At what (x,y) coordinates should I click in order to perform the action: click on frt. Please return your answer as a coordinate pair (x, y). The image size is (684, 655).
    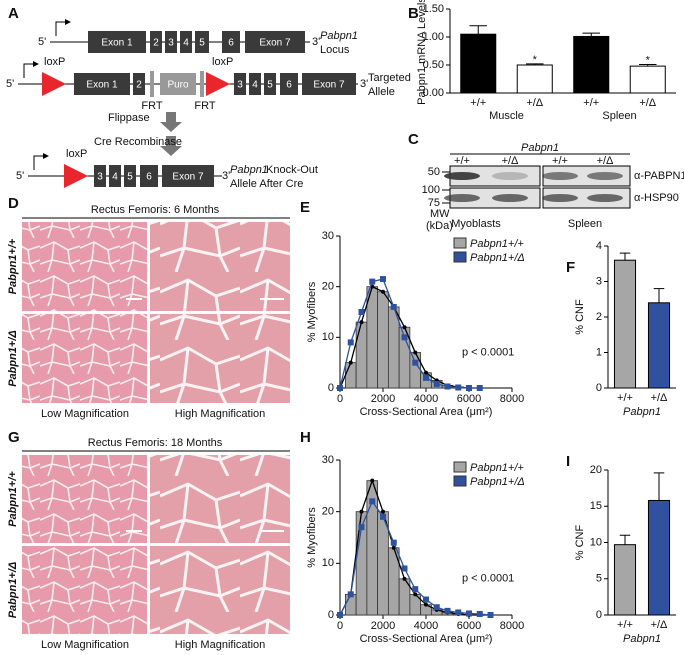
    Looking at the image, I should click on (202, 84).